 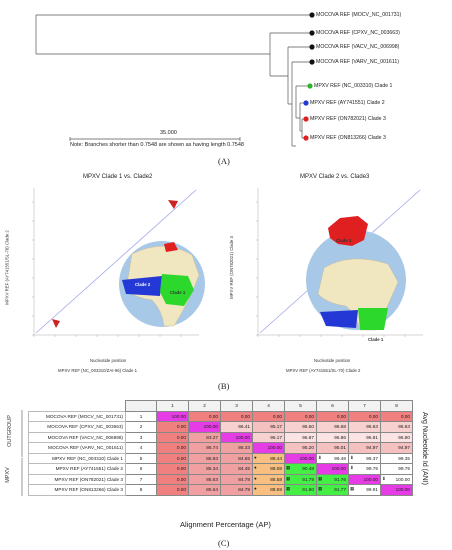 What do you see at coordinates (268, 479) in the screenshot?
I see `ani-cell: ● 88.58` at bounding box center [268, 479].